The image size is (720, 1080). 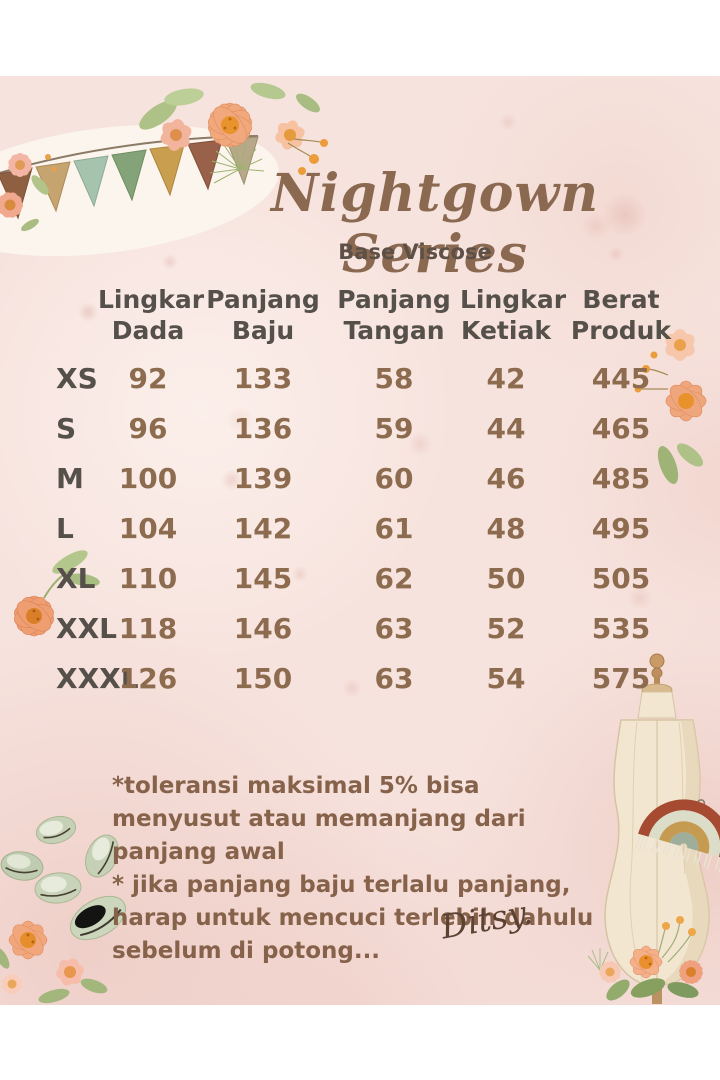 What do you see at coordinates (435, 224) in the screenshot?
I see `page-title: Nightgown Series` at bounding box center [435, 224].